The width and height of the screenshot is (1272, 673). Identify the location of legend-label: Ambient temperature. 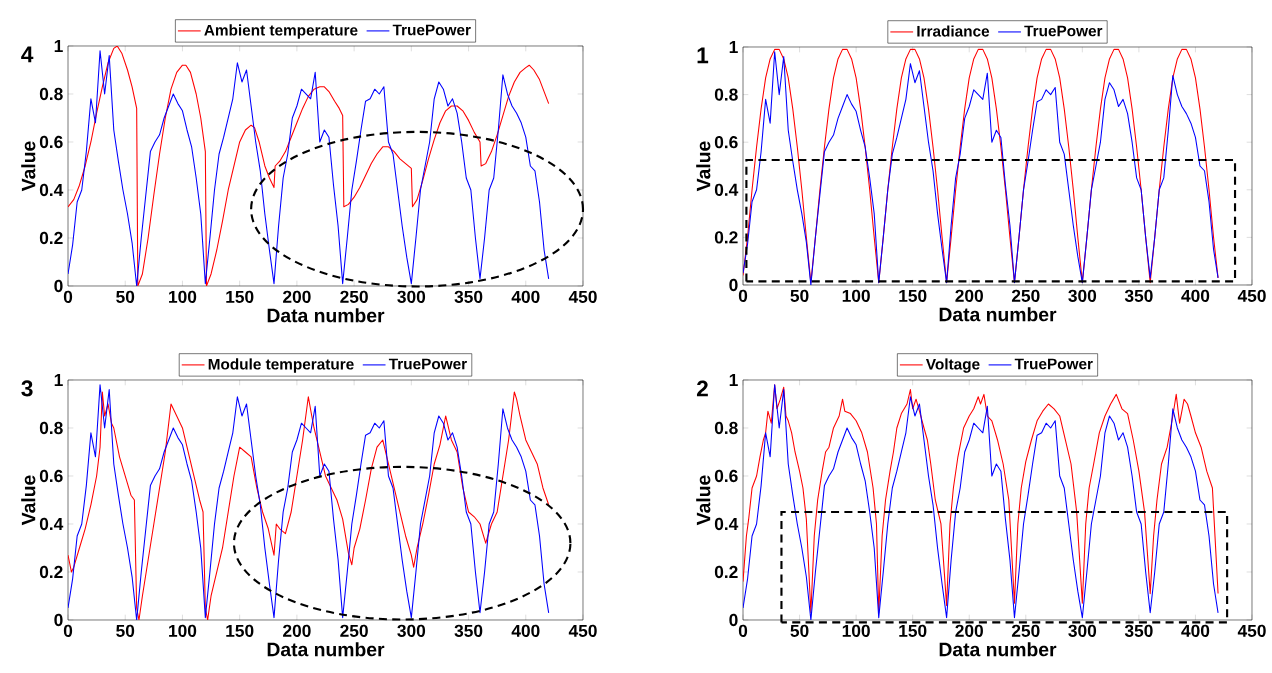
(281, 31).